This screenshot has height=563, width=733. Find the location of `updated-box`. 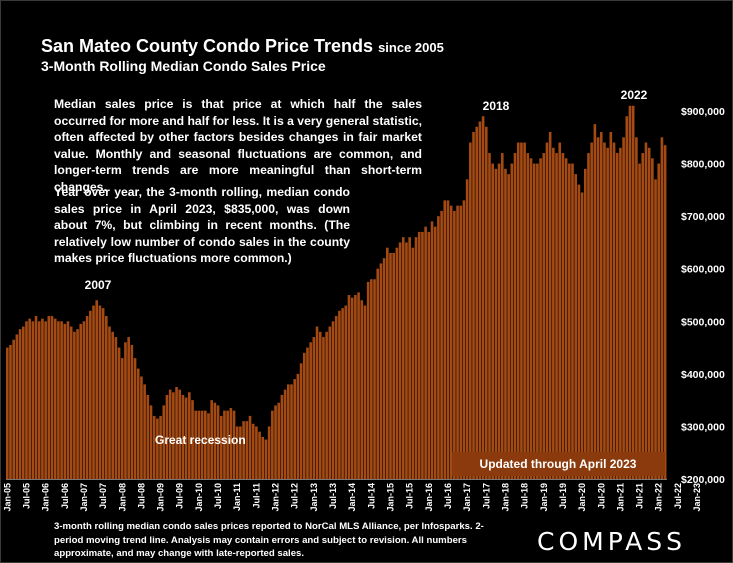

updated-box is located at coordinates (558, 464).